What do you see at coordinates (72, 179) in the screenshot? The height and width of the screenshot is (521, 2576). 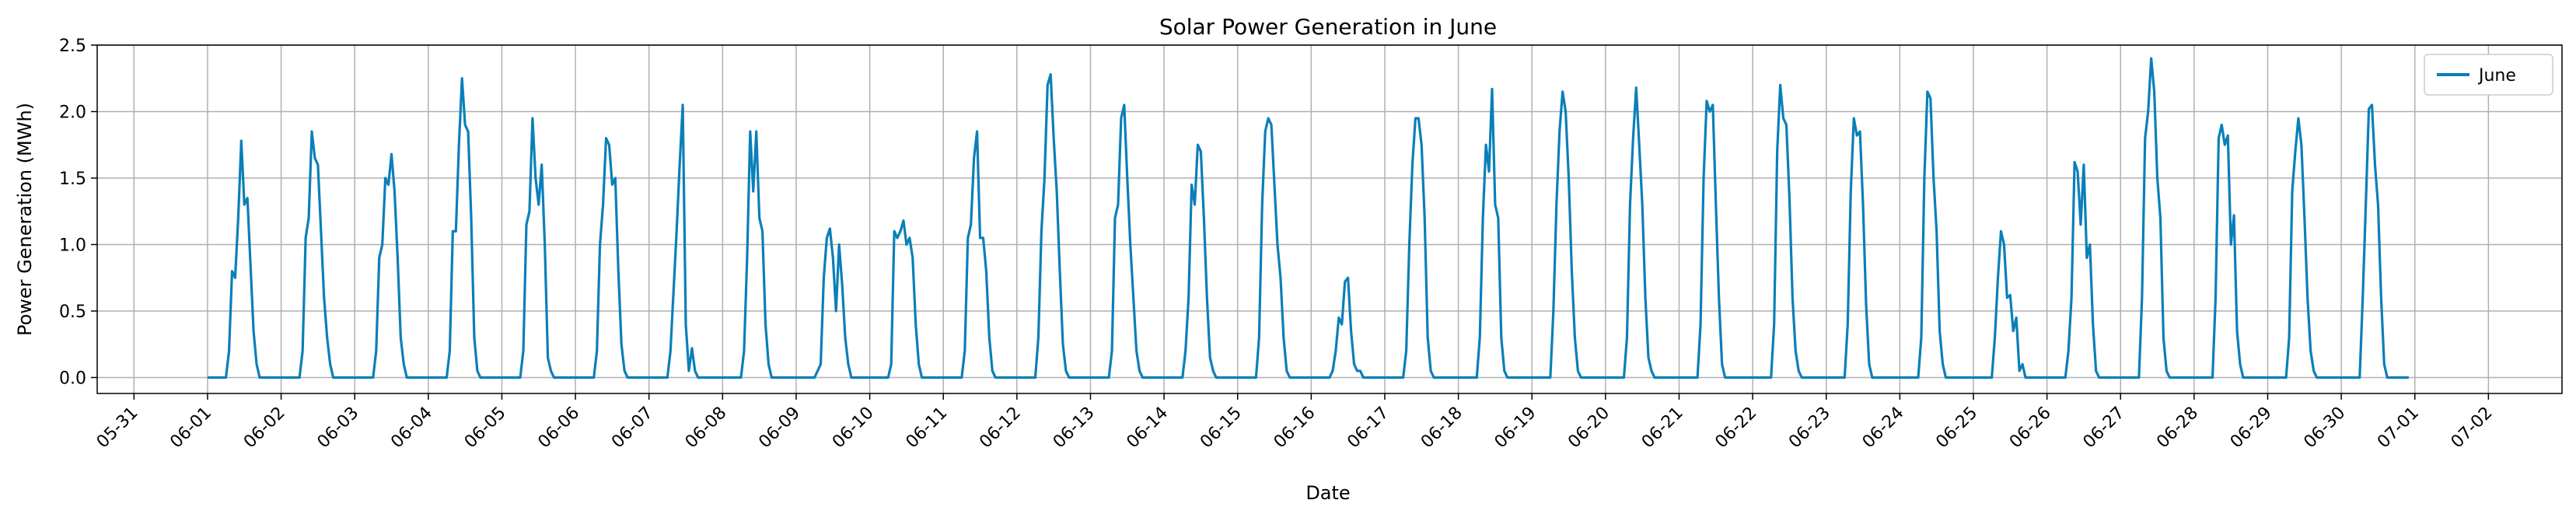 I see `y-tick-label: 1.5` at bounding box center [72, 179].